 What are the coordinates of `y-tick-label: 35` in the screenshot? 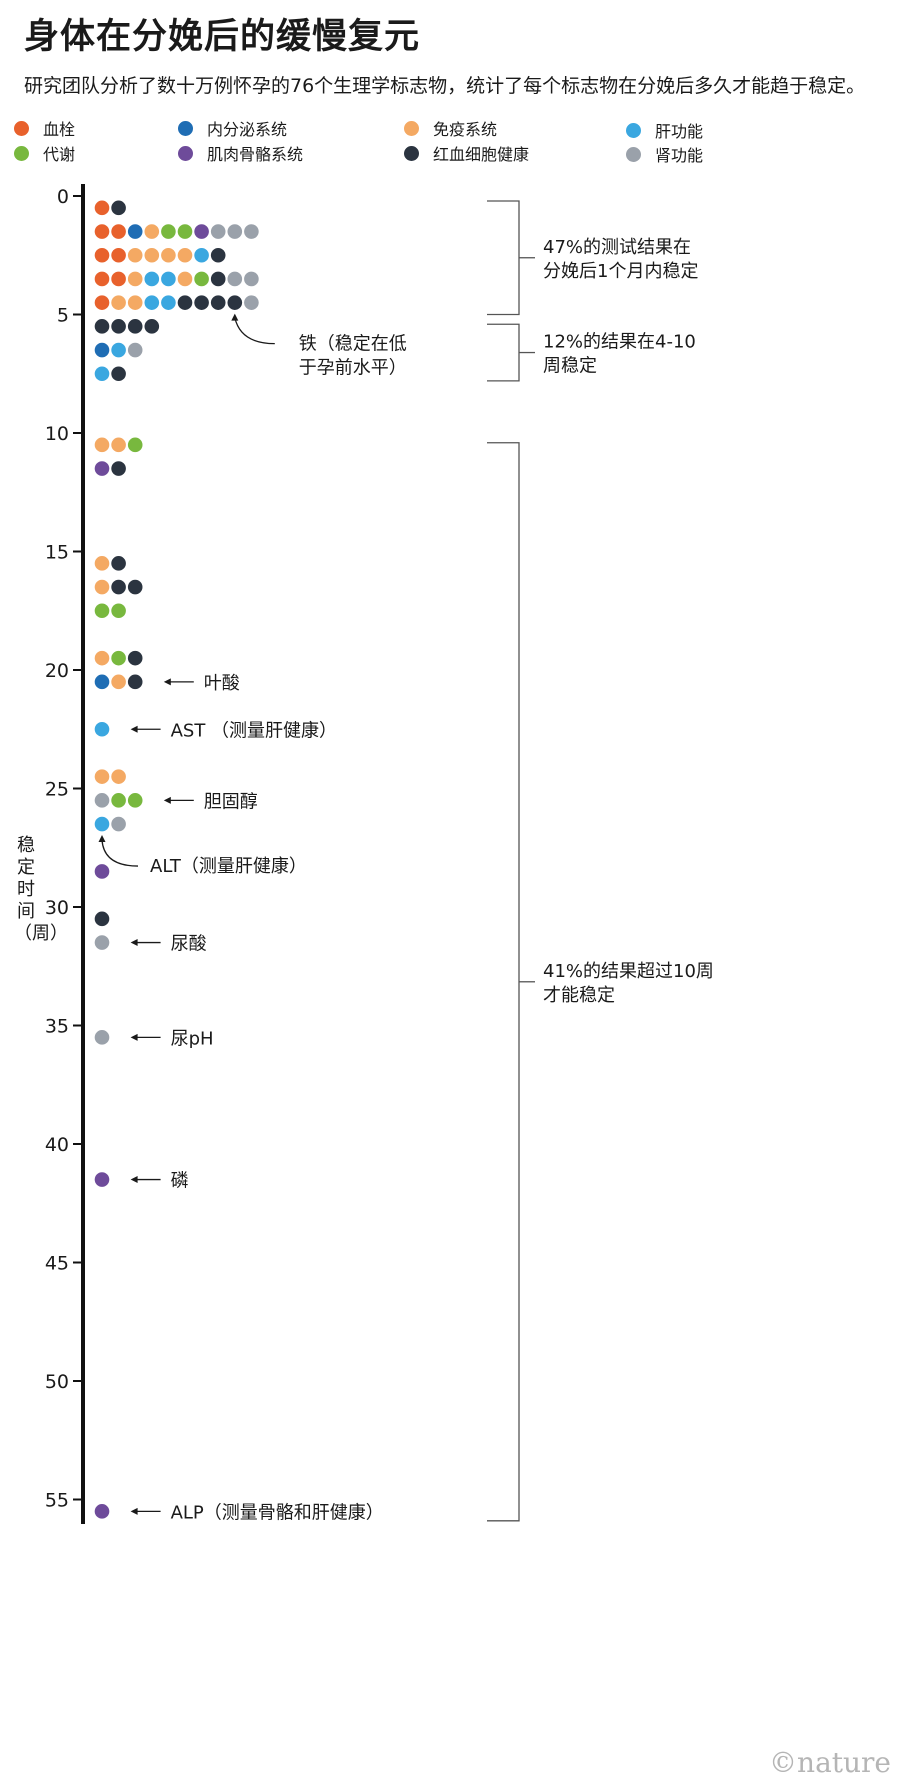 It's located at (57, 1027).